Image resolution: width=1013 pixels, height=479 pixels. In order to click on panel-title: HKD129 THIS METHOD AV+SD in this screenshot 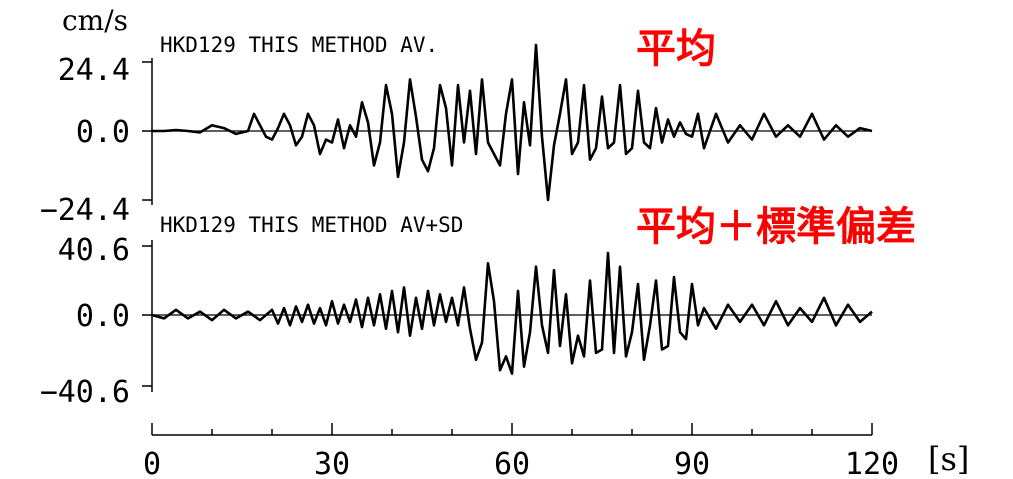, I will do `click(311, 225)`.